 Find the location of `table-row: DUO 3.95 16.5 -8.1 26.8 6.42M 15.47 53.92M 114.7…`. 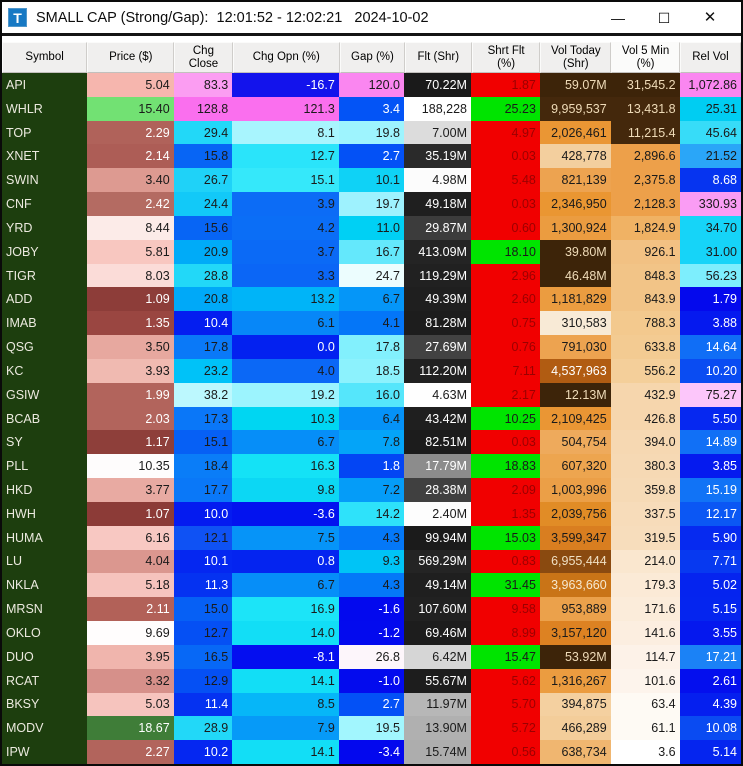

table-row: DUO 3.95 16.5 -8.1 26.8 6.42M 15.47 53.92M 114.7… is located at coordinates (371, 656).